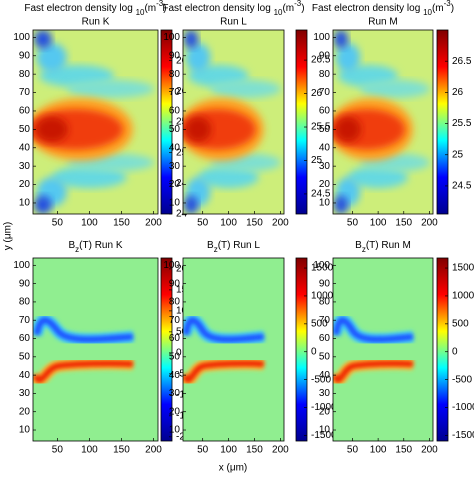 Image resolution: width=474 pixels, height=484 pixels. What do you see at coordinates (175, 184) in the screenshot?
I see `y-tick-label: 20` at bounding box center [175, 184].